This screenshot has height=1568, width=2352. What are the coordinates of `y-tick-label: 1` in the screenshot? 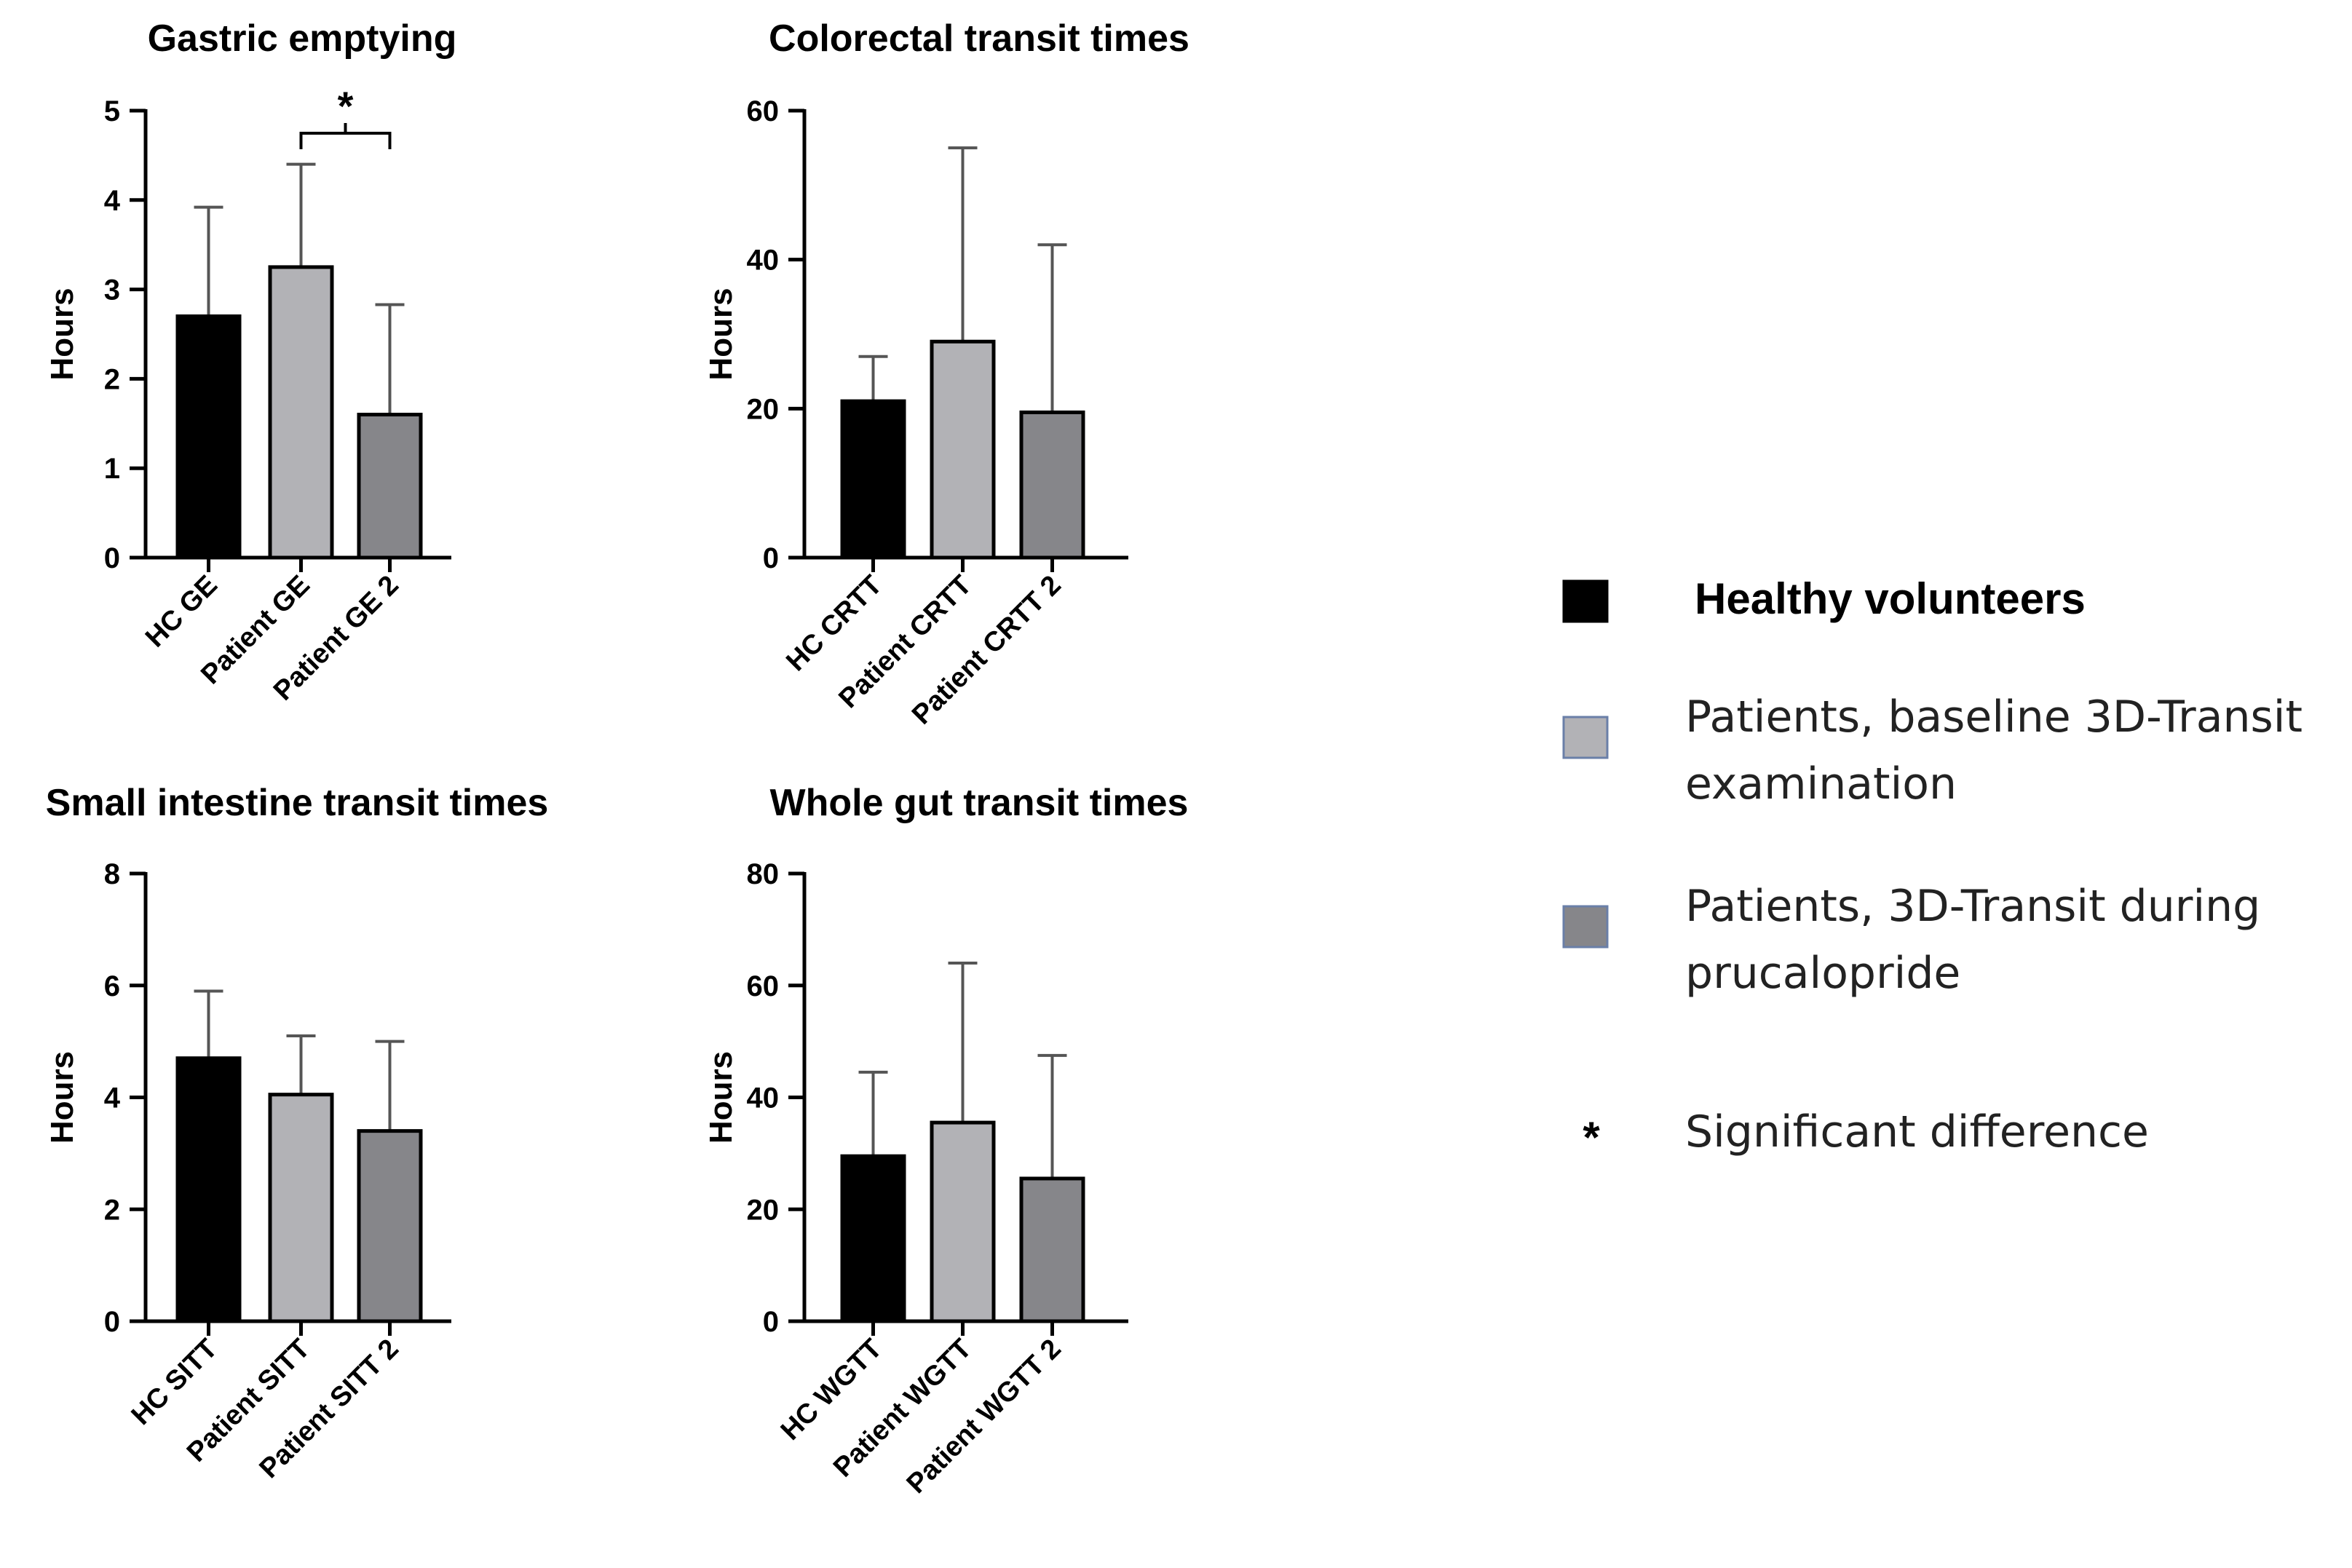 It's located at (112, 469).